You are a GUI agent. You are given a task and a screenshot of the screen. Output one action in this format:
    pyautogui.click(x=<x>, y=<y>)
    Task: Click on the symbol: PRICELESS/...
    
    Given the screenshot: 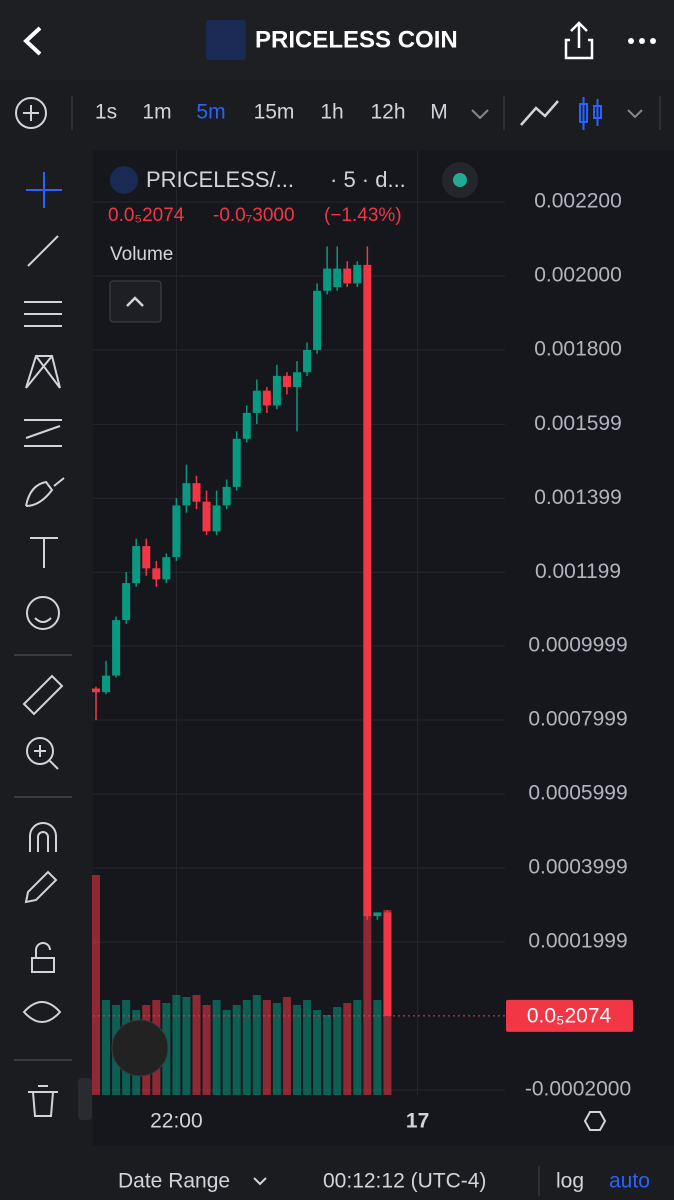 What is the action you would take?
    pyautogui.click(x=220, y=179)
    